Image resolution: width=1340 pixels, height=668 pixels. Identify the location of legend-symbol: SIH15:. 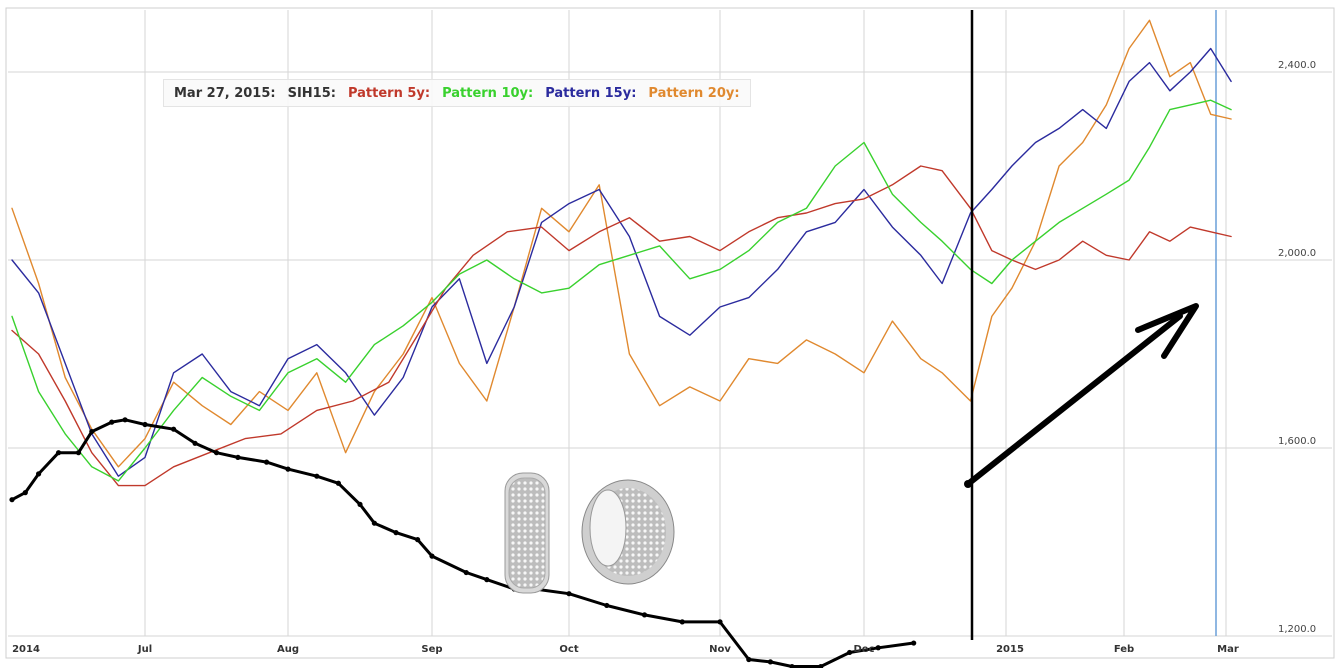
(311, 93).